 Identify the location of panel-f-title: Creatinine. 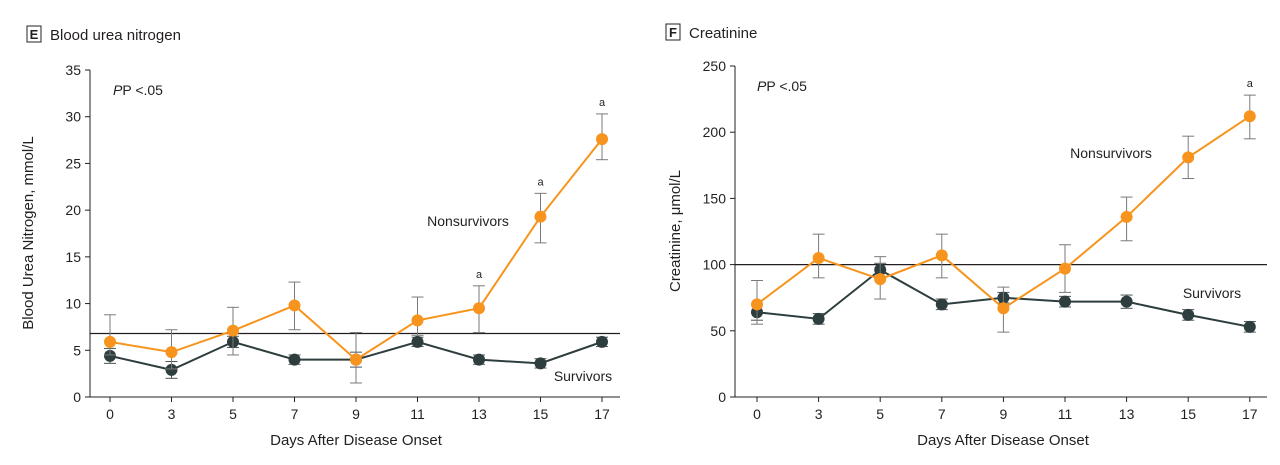
(723, 33).